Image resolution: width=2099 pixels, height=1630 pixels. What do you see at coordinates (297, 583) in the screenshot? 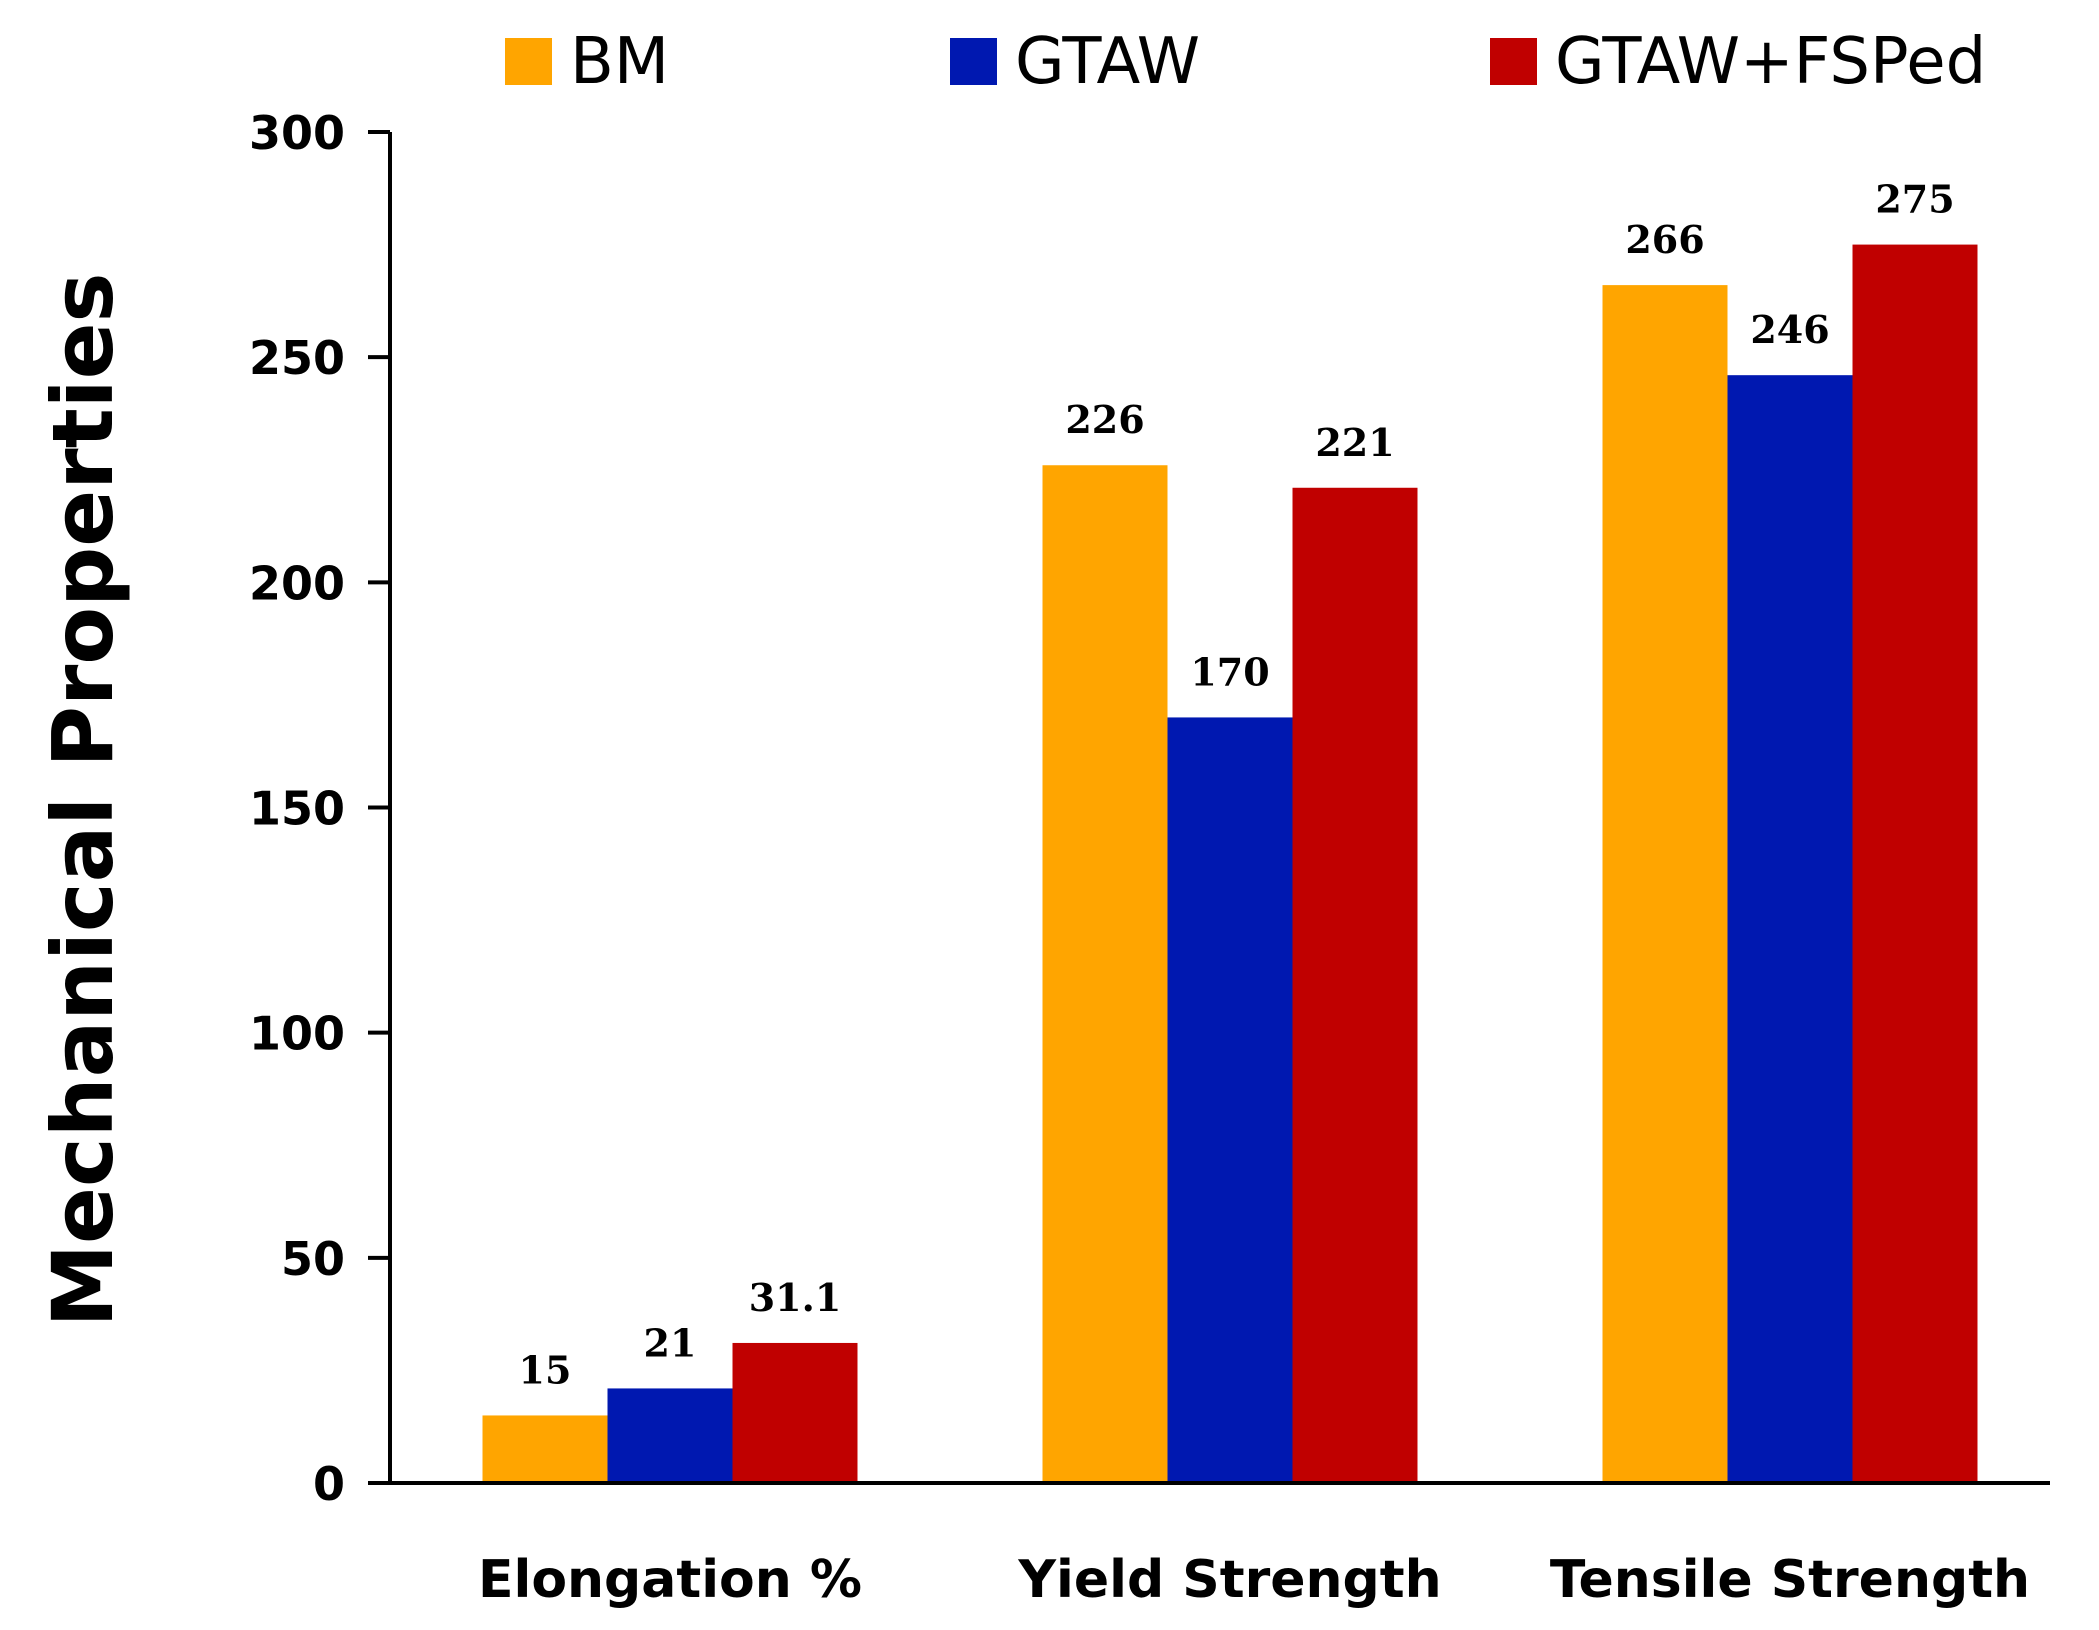
I see `y-tick-label-200: 200` at bounding box center [297, 583].